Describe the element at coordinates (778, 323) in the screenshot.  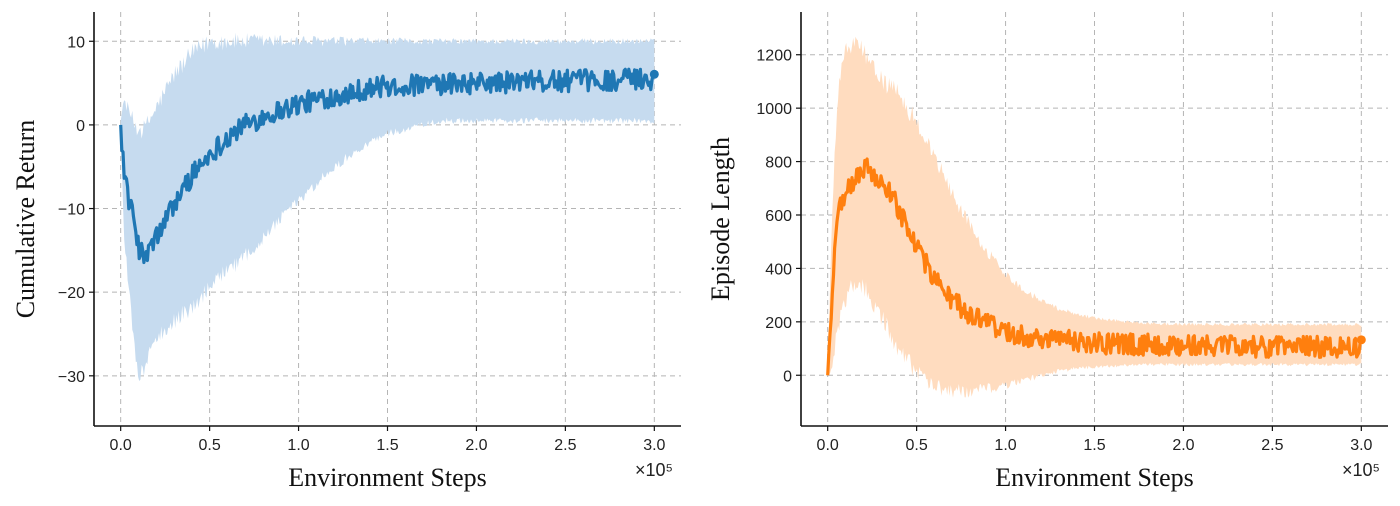
I see `y-tick-label: 200` at that location.